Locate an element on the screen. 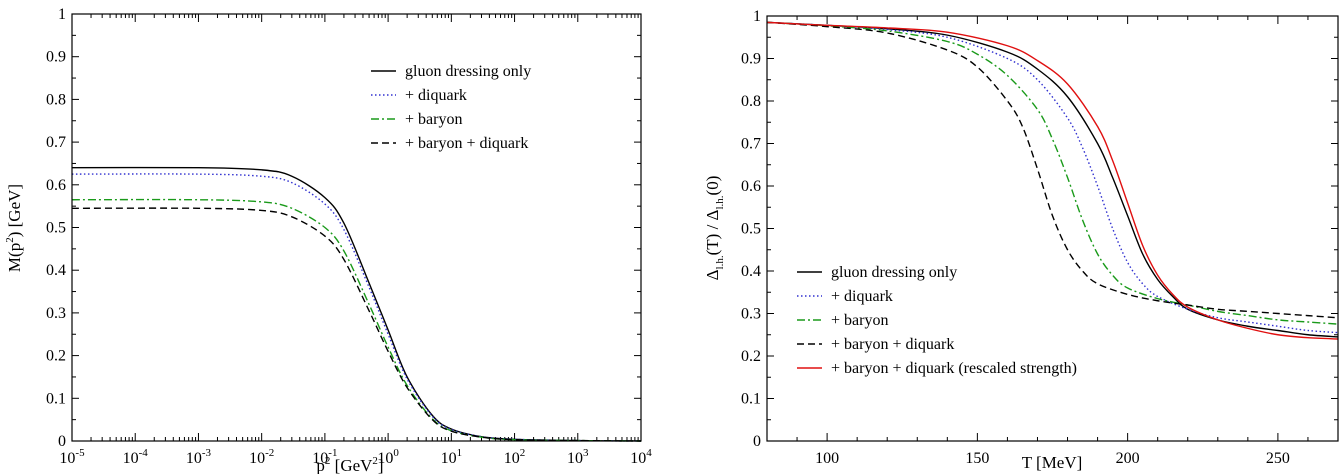 This screenshot has height=474, width=1343. left-x-tick-label: 10⁰ is located at coordinates (388, 457).